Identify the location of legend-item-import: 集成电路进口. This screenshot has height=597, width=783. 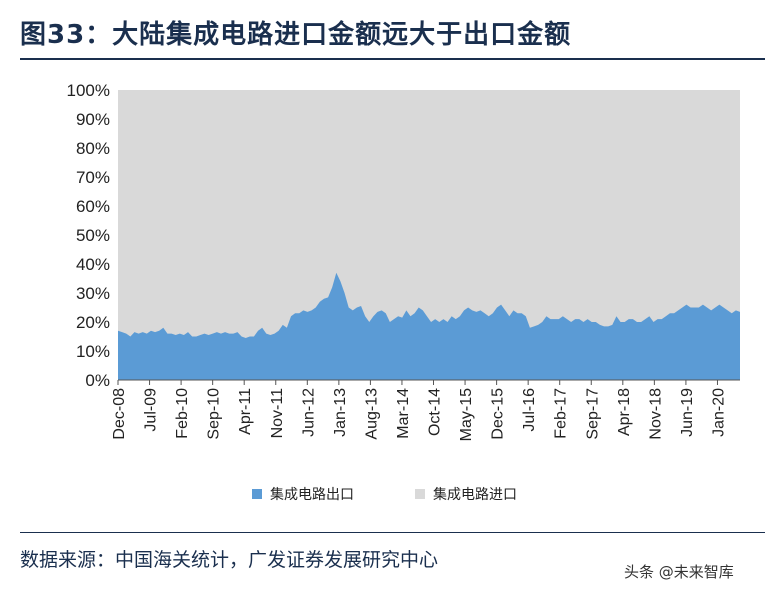
(466, 494).